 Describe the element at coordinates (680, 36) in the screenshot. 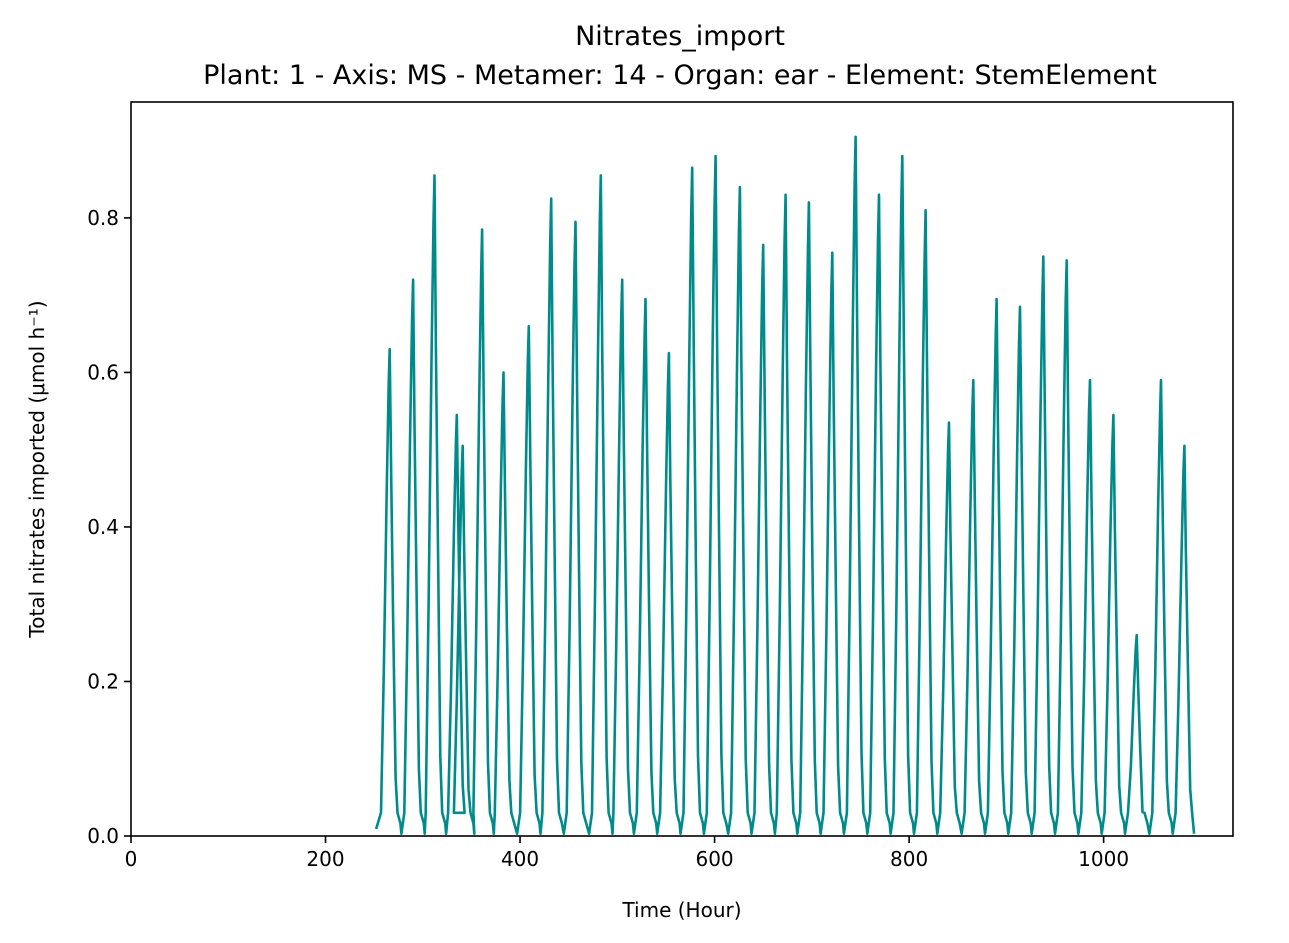

I see `chart-title: Nitrates_import` at that location.